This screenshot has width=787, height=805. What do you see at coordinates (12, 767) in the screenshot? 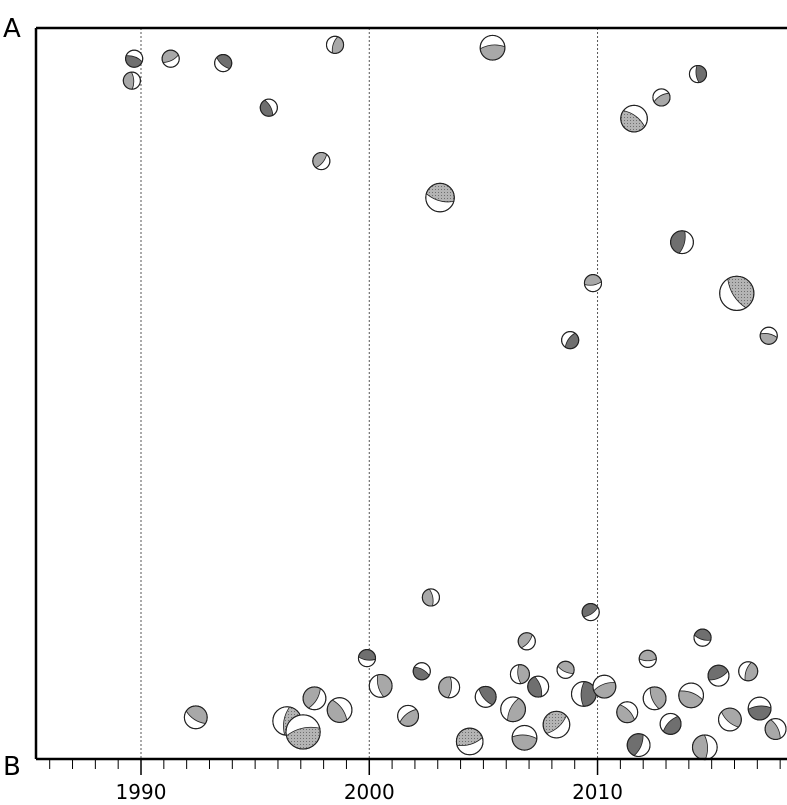
I see `label-b: B` at bounding box center [12, 767].